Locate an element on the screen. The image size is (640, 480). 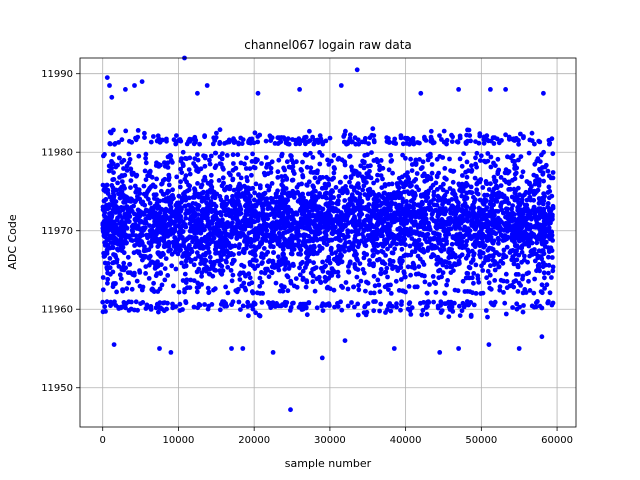
x-tick-label: 60000 is located at coordinates (557, 440).